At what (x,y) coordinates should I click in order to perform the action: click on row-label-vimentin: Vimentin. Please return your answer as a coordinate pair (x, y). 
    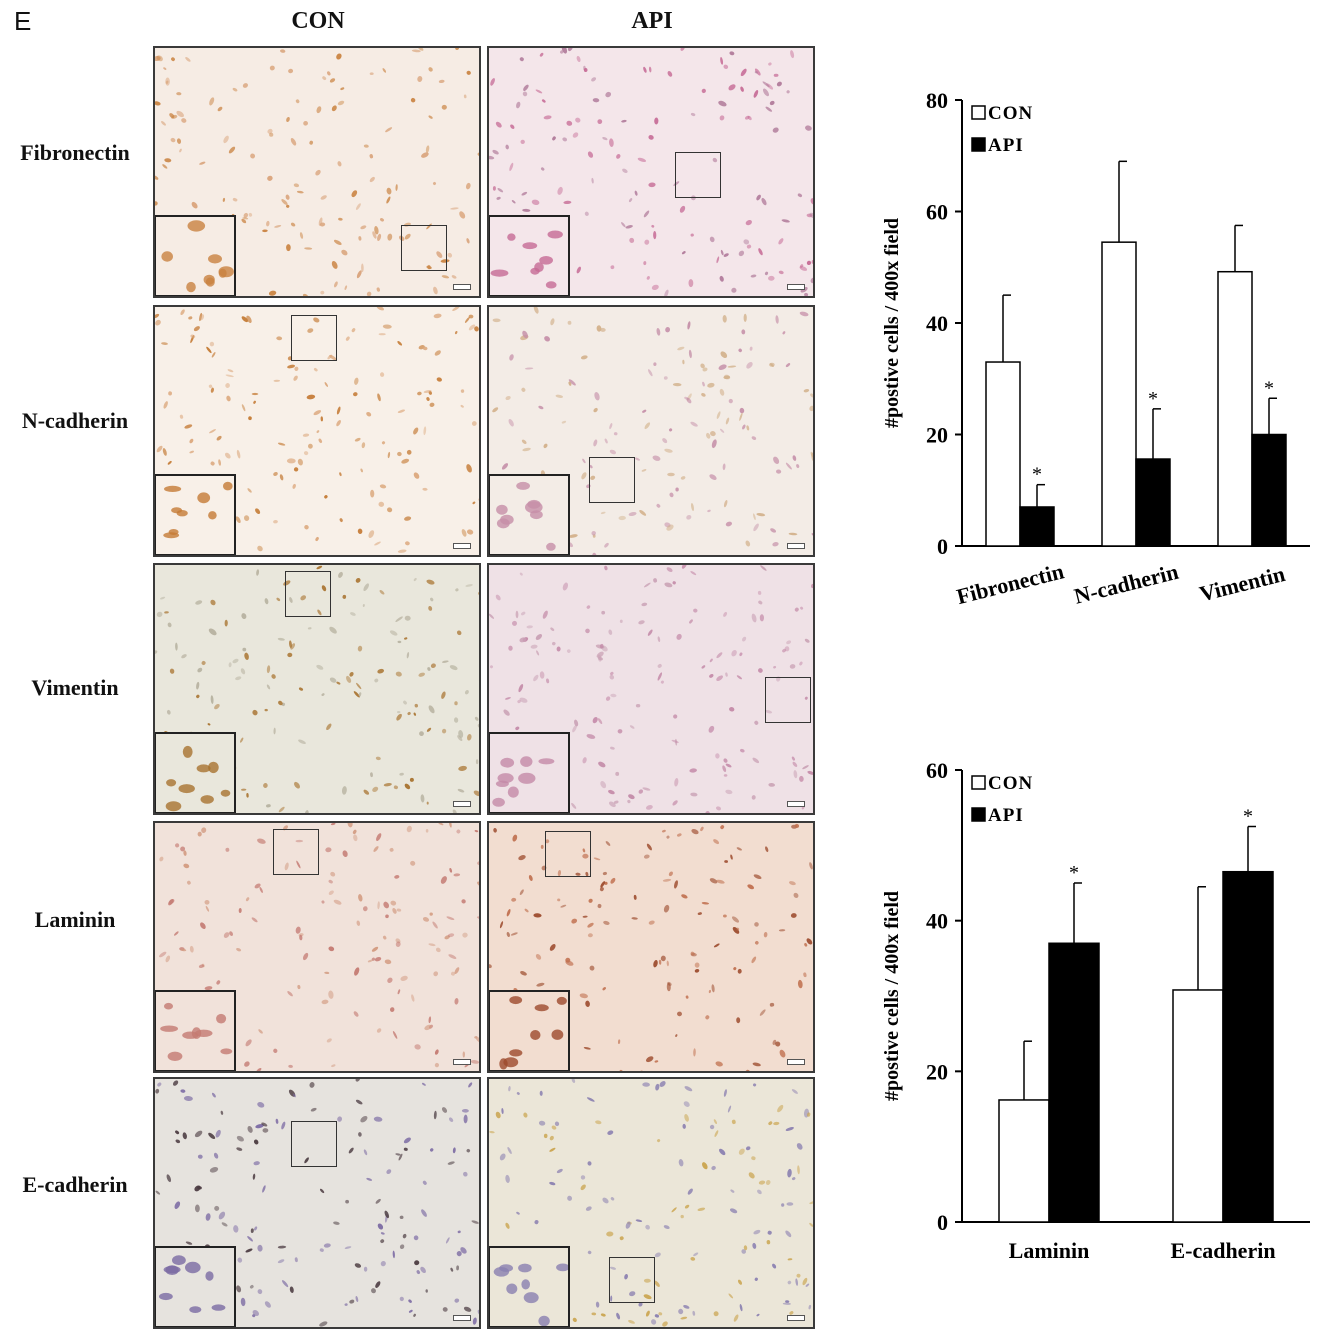
    Looking at the image, I should click on (75, 687).